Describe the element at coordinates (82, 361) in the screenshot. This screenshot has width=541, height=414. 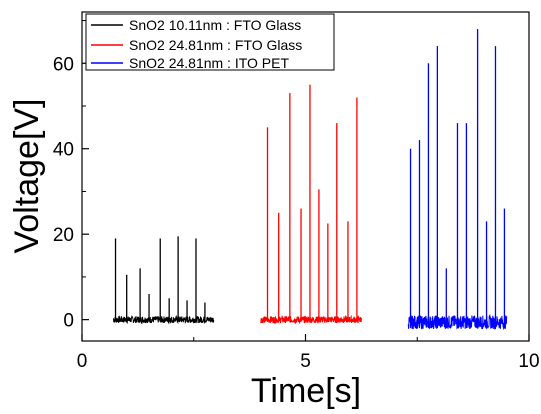
I see `x-tick-label-0: 0` at that location.